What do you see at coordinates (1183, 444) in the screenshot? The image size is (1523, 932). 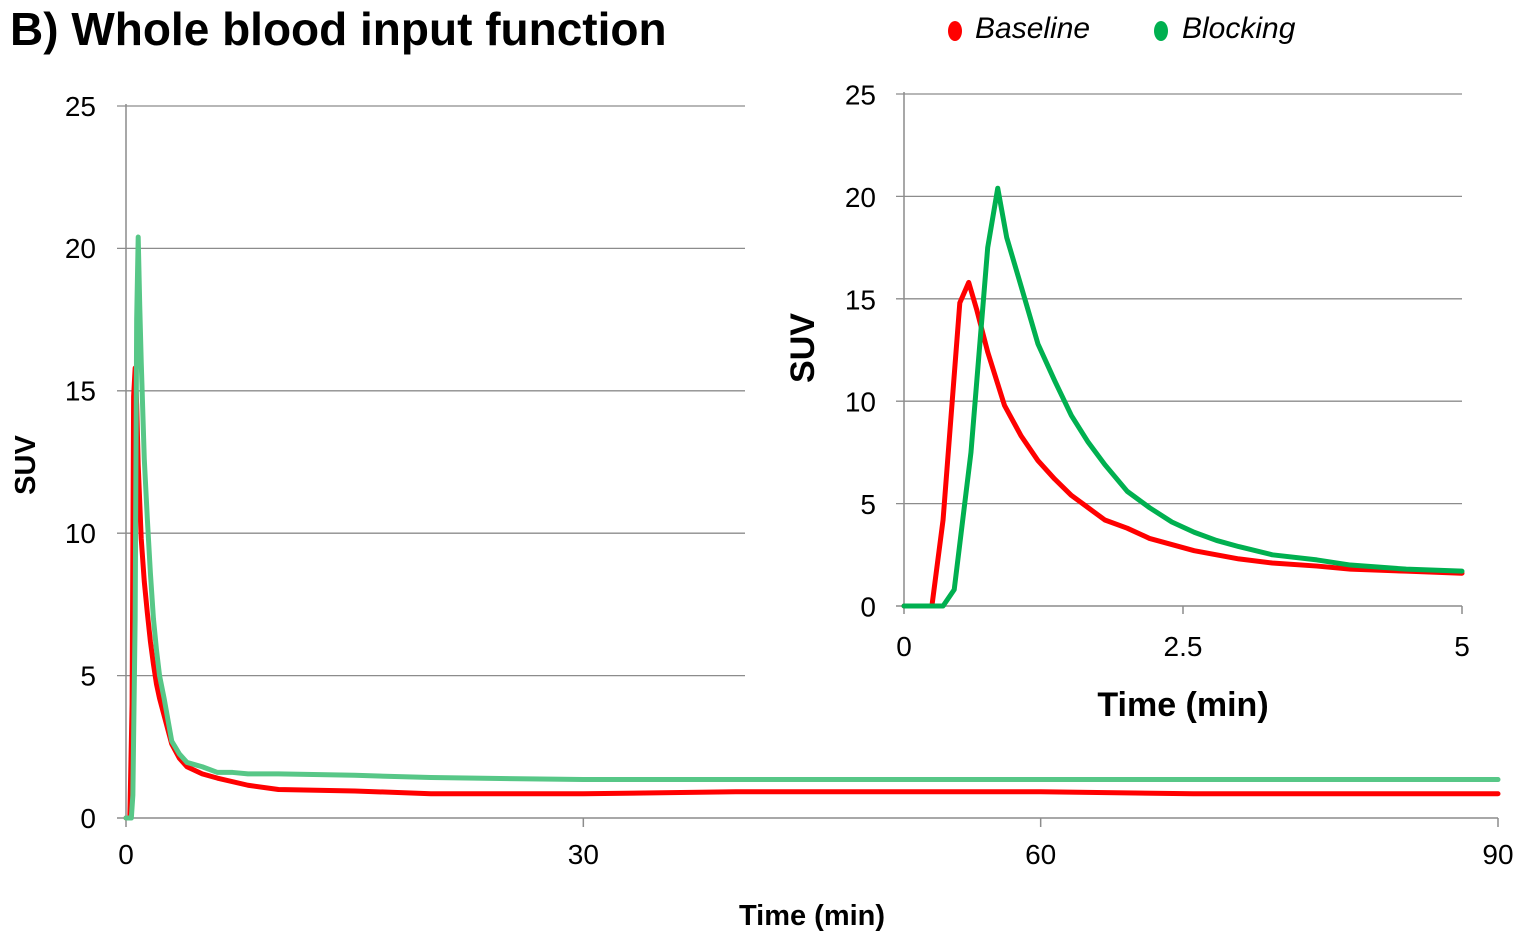 I see `inset-series-baseline` at bounding box center [1183, 444].